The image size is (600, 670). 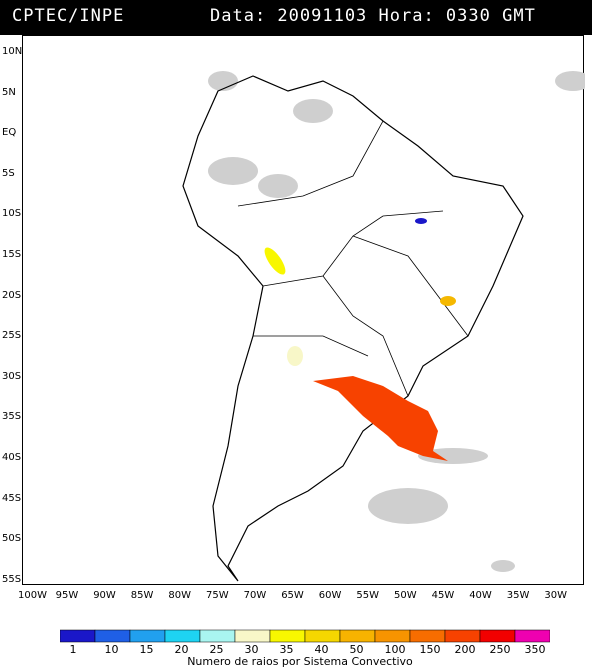 I want to click on map-header: CPTEC/INPE Data: 20091103 Hora: 0330 GMT, so click(x=296, y=17).